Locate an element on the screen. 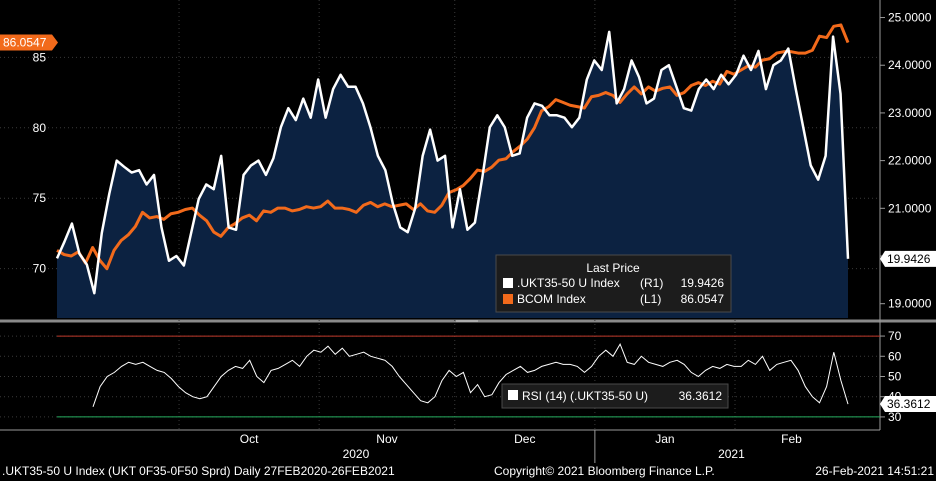  x-tick-label: Jan is located at coordinates (664, 439).